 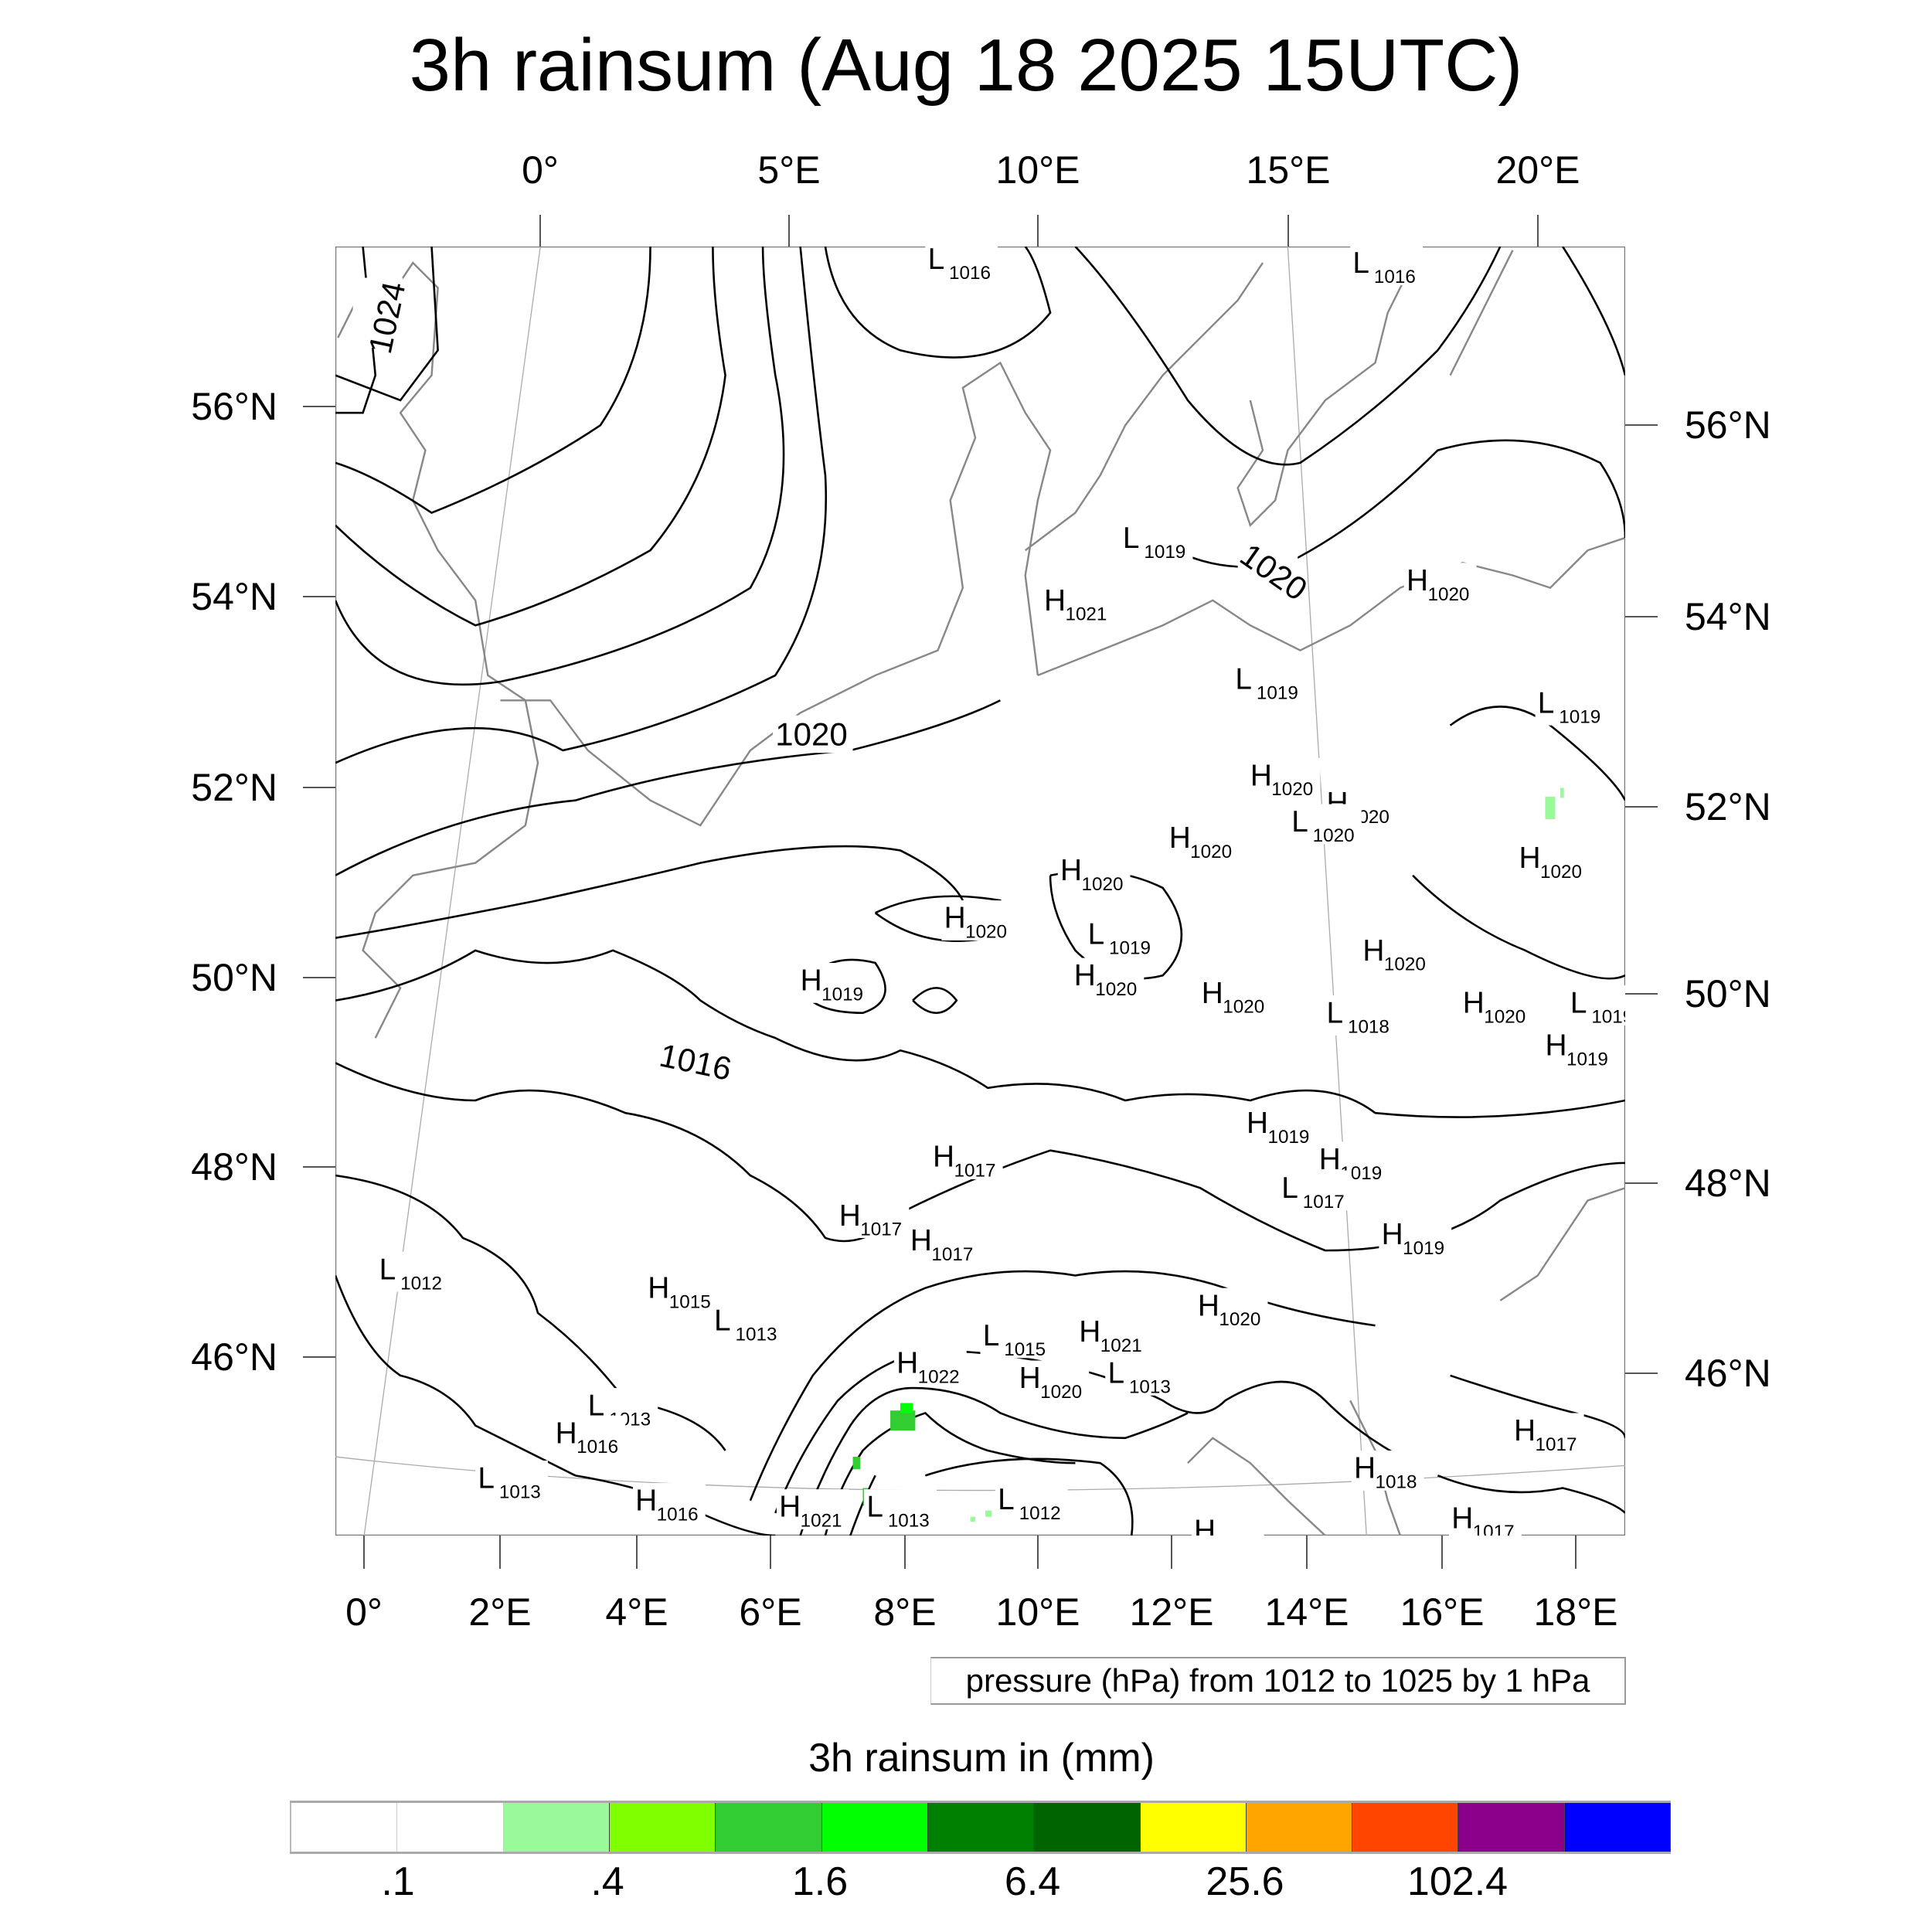 What do you see at coordinates (1033, 1882) in the screenshot?
I see `colorbar-label: 6.4` at bounding box center [1033, 1882].